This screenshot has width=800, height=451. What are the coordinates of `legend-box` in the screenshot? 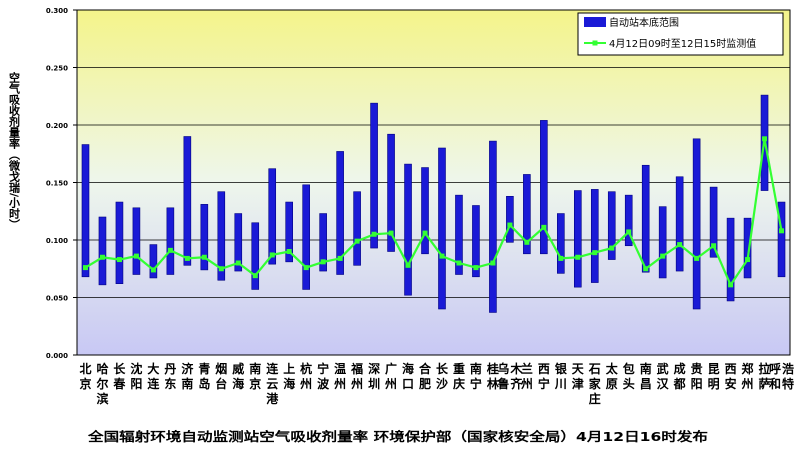 It's located at (680, 34).